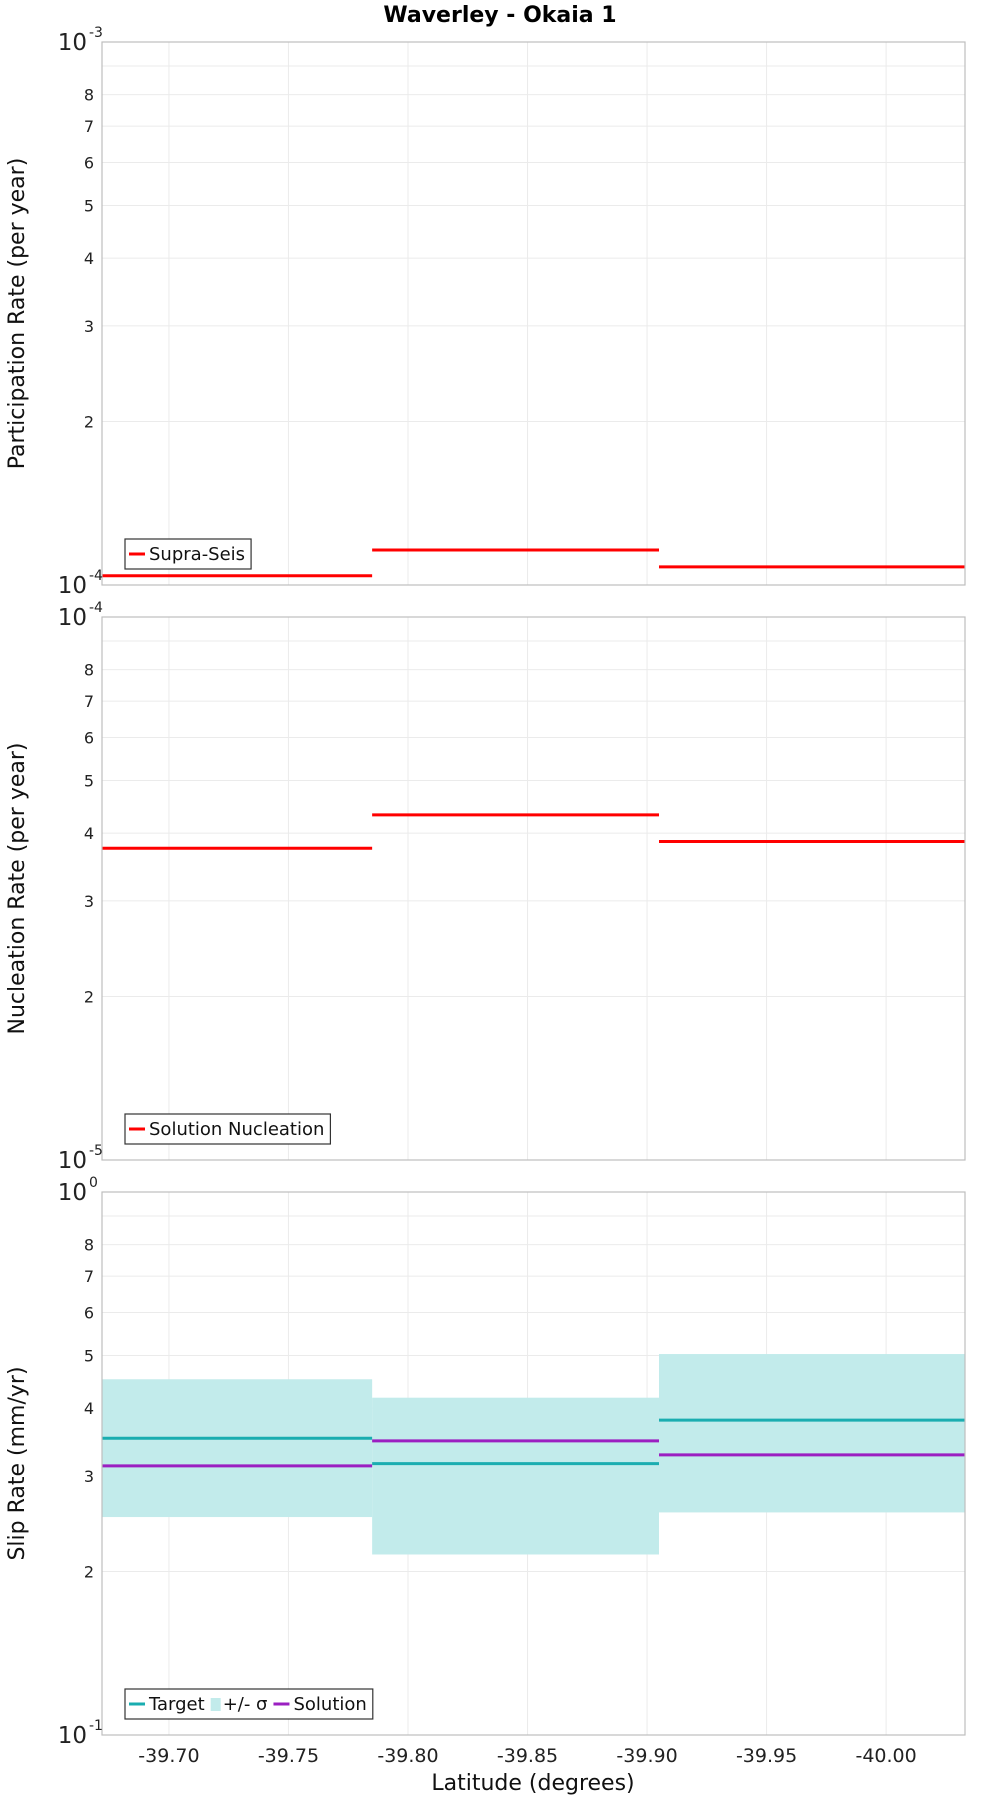 The height and width of the screenshot is (1800, 1000). I want to click on legend: Supra-Seis, so click(188, 554).